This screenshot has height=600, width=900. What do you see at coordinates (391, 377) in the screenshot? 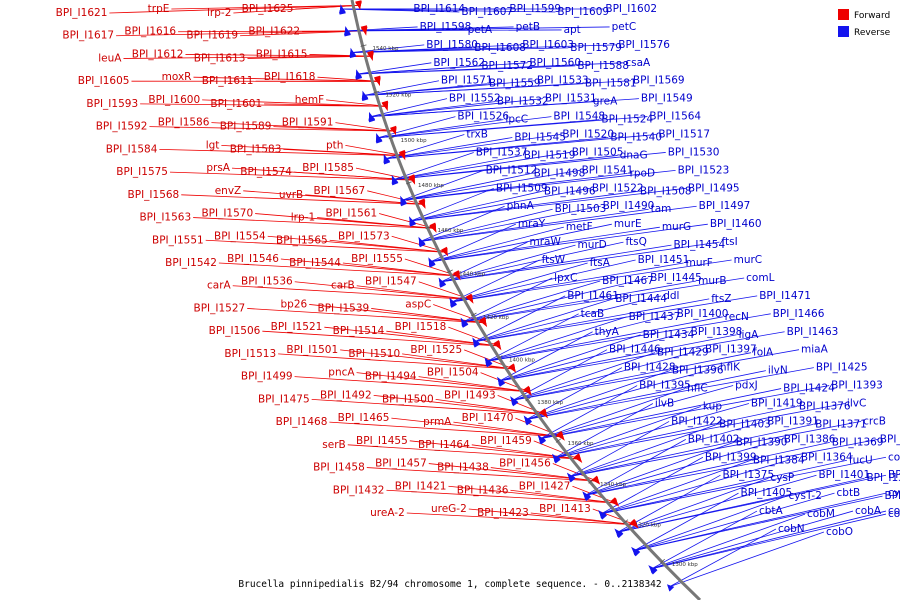
I see `gene-label-bpi-i1494: BPI_I1494` at bounding box center [391, 377].